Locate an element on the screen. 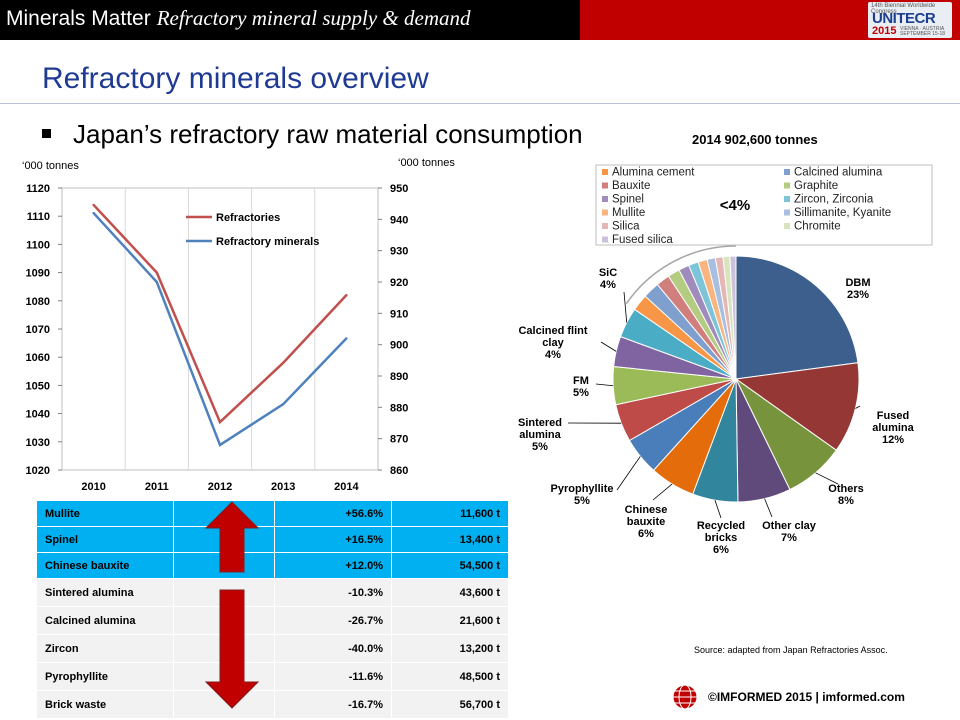  table-row: Spinel +16.5% 13,400 t is located at coordinates (272, 539).